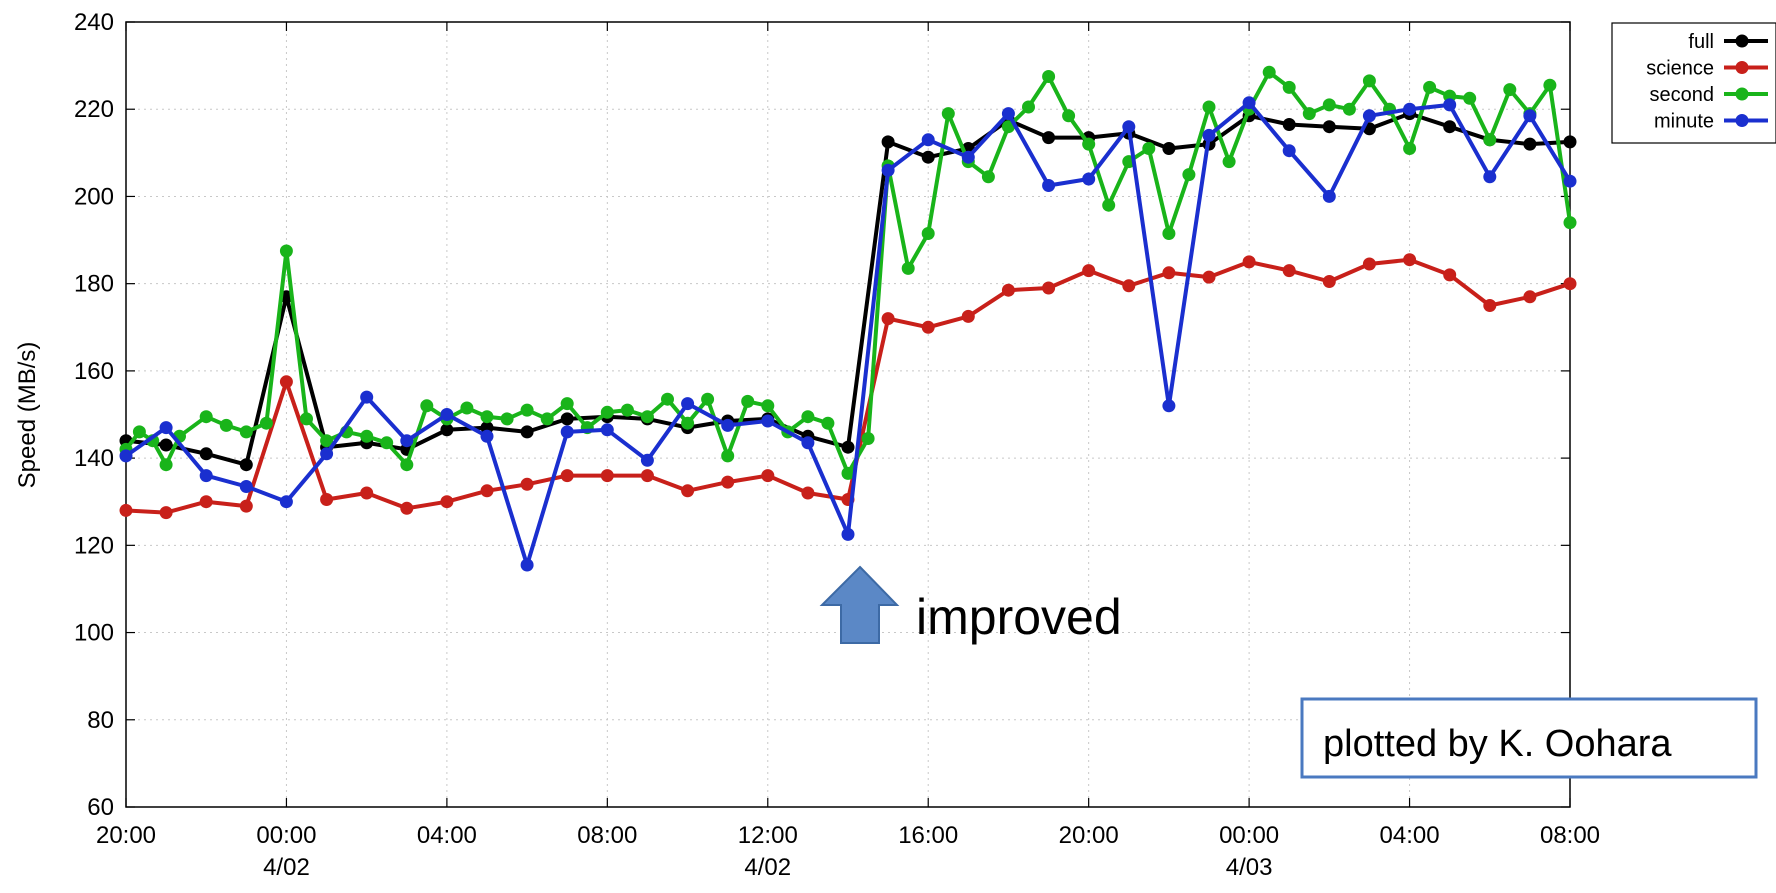 Image resolution: width=1776 pixels, height=893 pixels. Describe the element at coordinates (1570, 835) in the screenshot. I see `x-tick-label: 08:00` at that location.